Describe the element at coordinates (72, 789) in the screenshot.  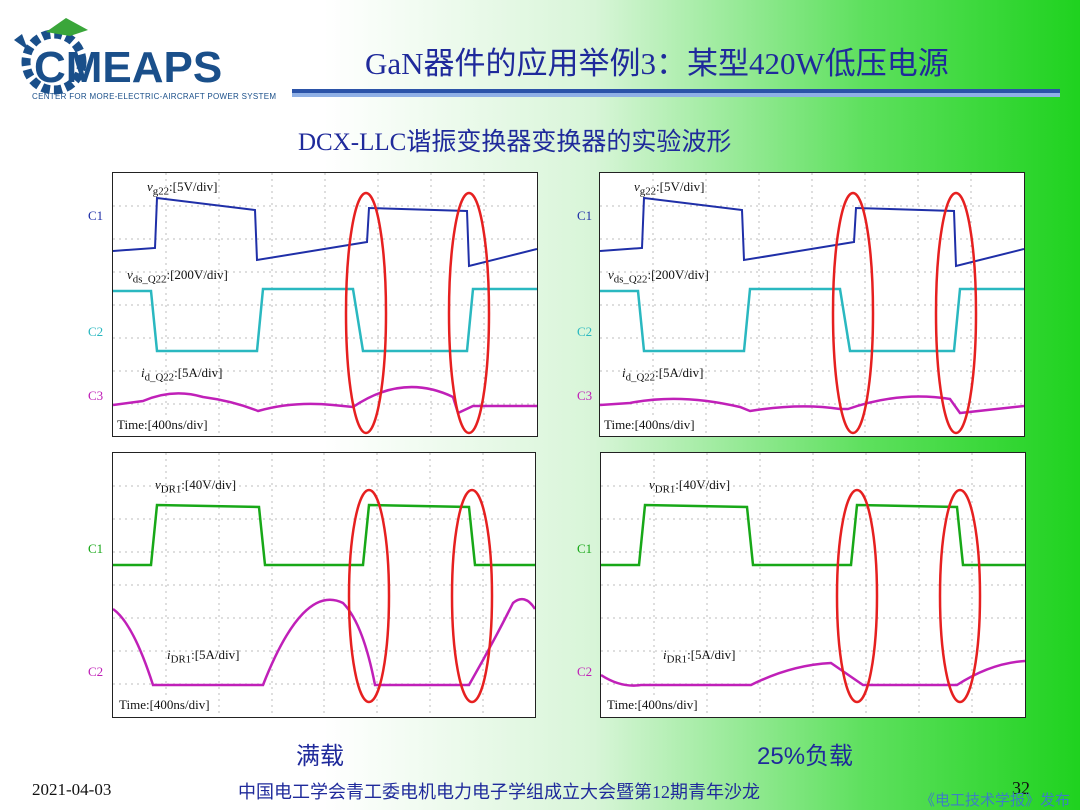
I see `footer-date: 2021-04-03` at that location.